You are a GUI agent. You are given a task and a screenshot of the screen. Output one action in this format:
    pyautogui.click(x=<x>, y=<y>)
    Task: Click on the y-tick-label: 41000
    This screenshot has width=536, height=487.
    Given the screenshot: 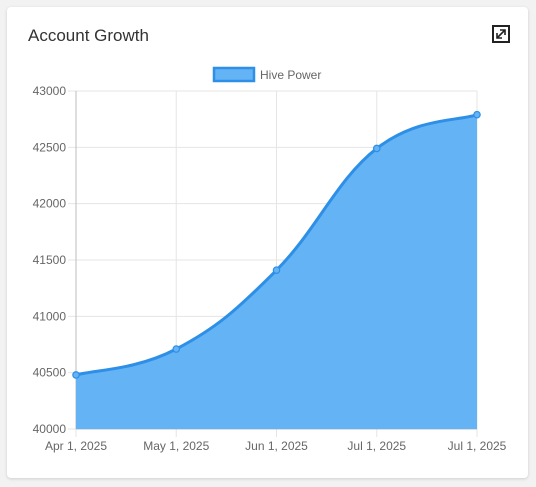 What is the action you would take?
    pyautogui.click(x=50, y=316)
    